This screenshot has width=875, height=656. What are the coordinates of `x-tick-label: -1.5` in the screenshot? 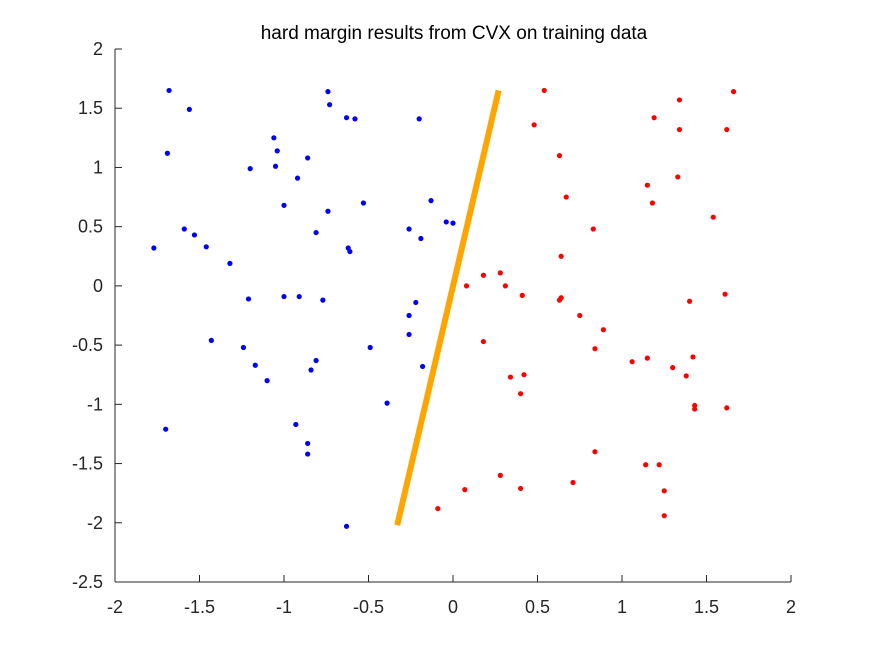 It's located at (199, 607).